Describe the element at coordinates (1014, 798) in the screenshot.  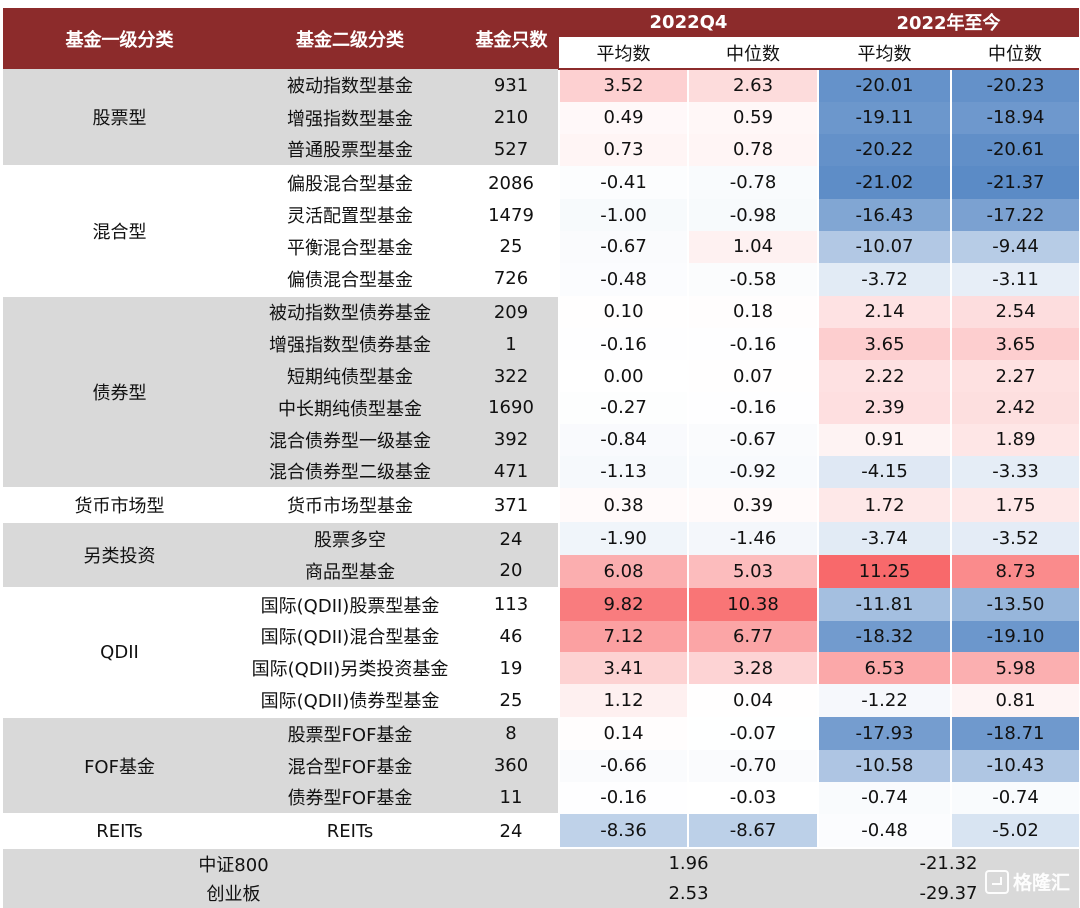
I see `value-ytd-med: -0.74` at that location.